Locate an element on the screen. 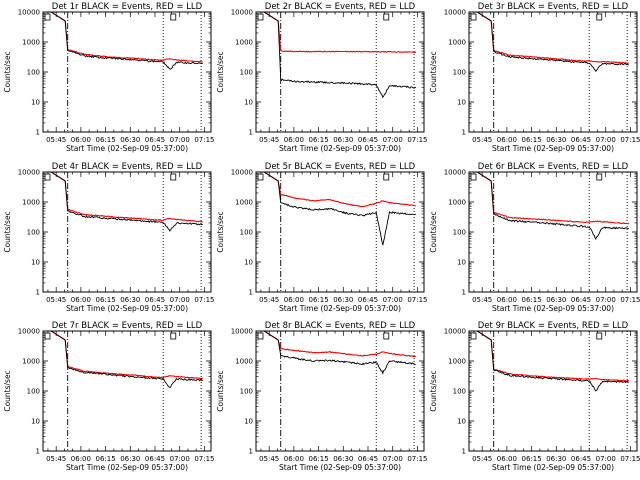  panel-title: Det 5r BLACK = Events, RED = LLD is located at coordinates (340, 167).